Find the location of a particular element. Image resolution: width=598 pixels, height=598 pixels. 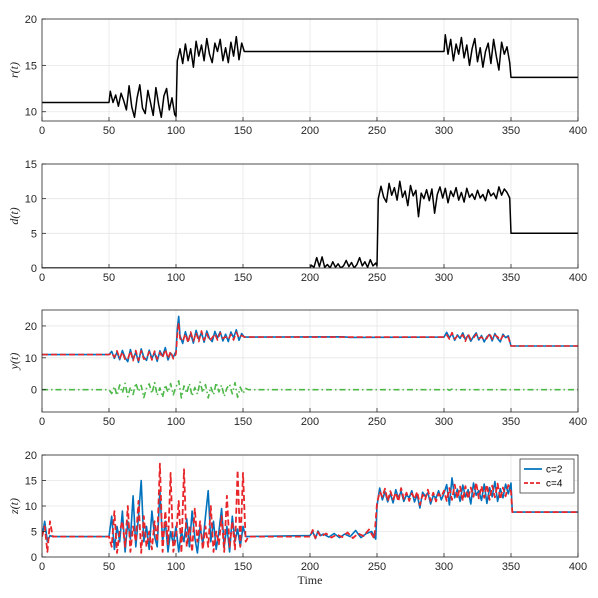

legend-label: c=2 is located at coordinates (554, 470).